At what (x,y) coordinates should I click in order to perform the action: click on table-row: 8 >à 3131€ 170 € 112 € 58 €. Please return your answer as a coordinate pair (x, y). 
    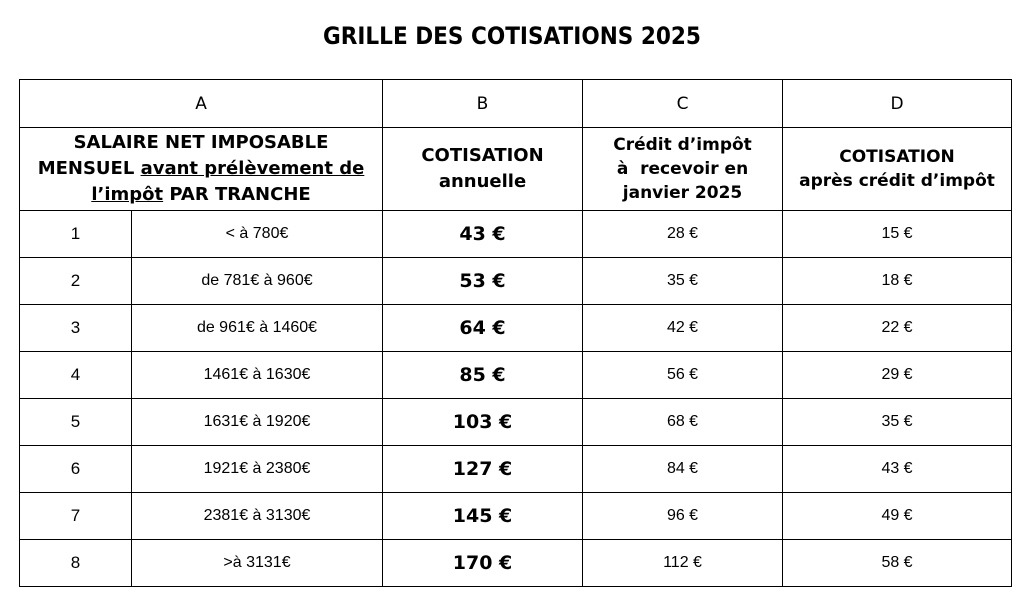
    Looking at the image, I should click on (516, 563).